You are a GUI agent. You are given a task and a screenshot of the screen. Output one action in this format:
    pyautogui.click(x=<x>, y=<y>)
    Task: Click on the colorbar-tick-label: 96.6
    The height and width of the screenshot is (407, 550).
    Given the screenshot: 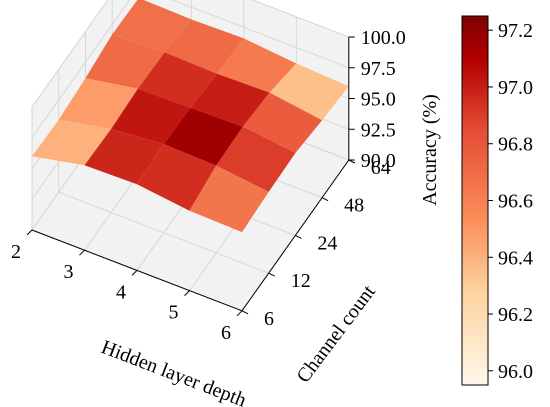 What is the action you would take?
    pyautogui.click(x=515, y=202)
    